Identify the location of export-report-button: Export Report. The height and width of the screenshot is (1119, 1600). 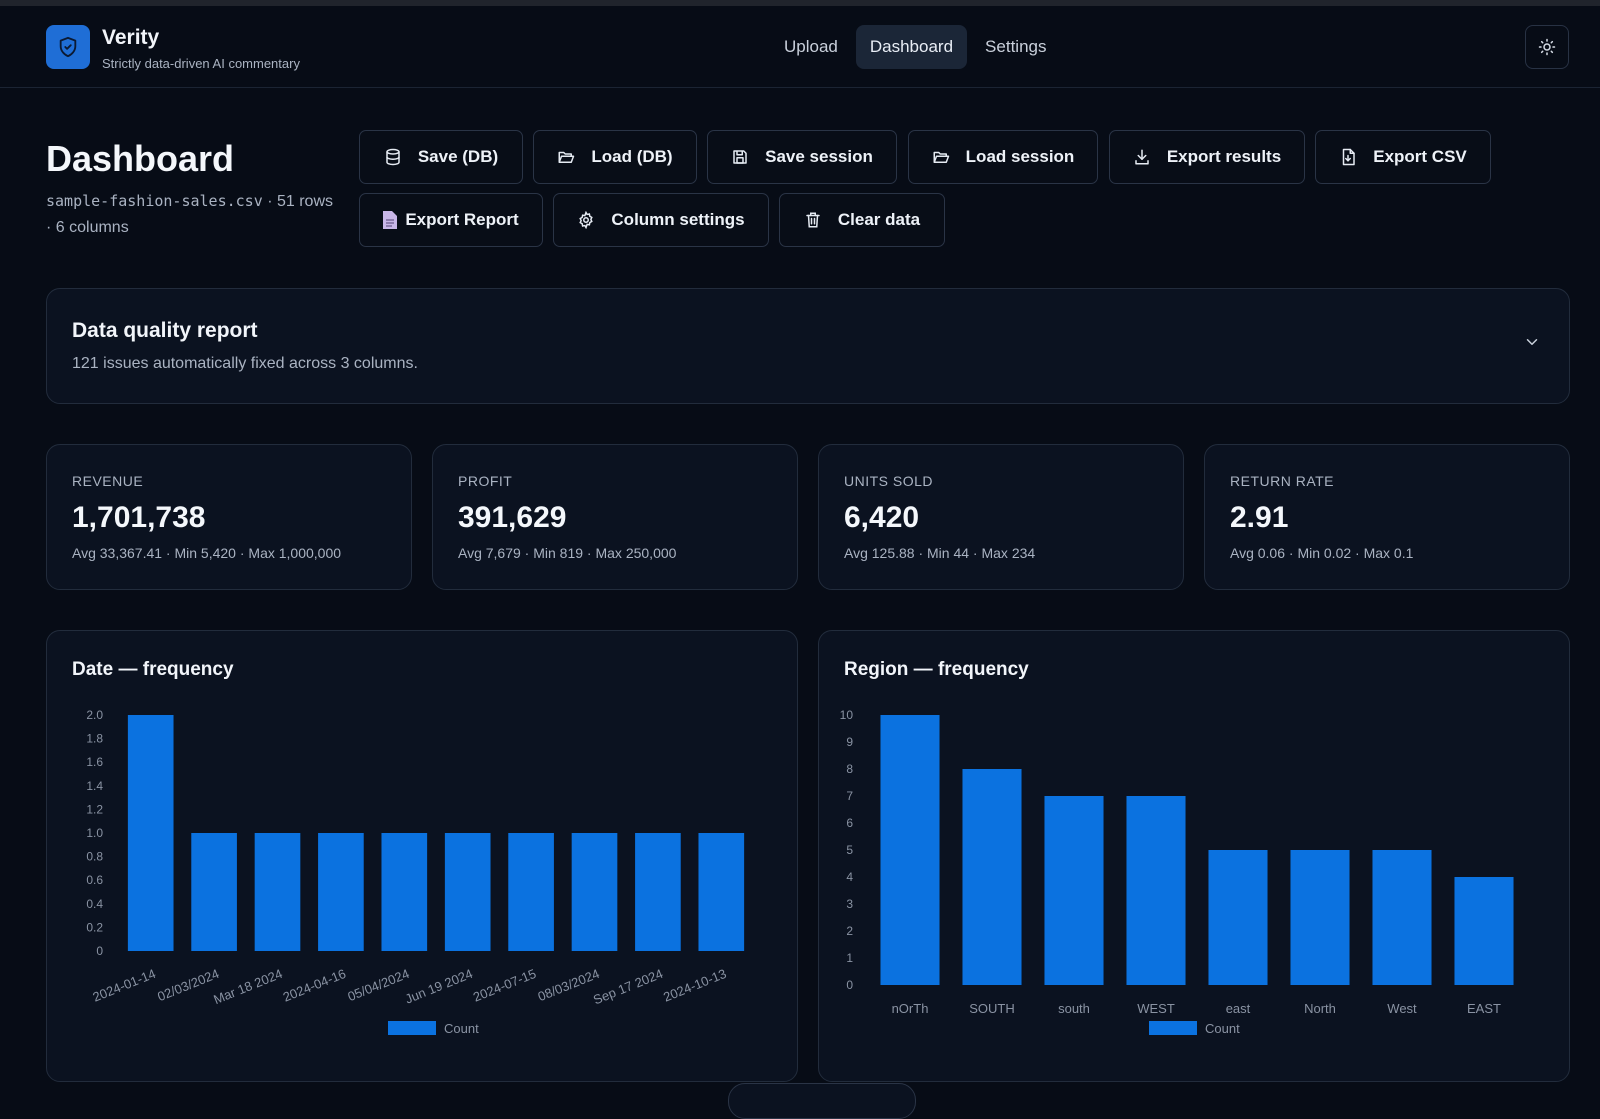
(451, 220).